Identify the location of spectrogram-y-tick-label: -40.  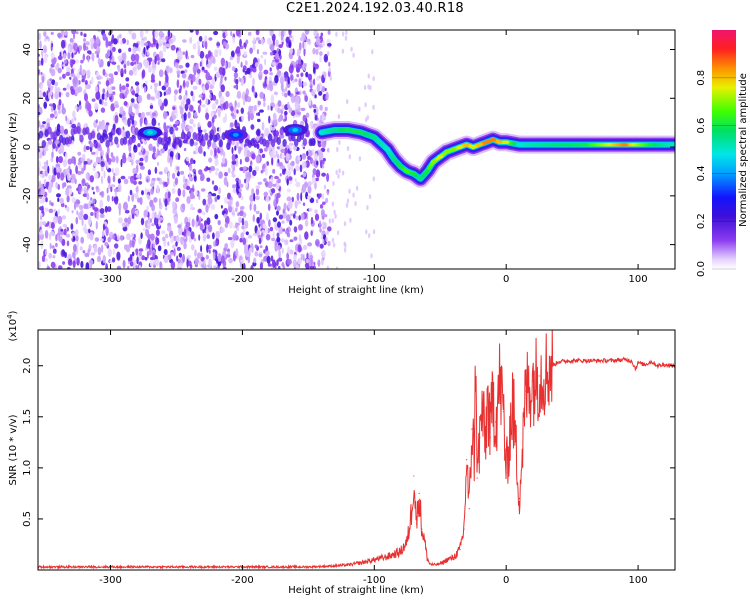
(27, 244).